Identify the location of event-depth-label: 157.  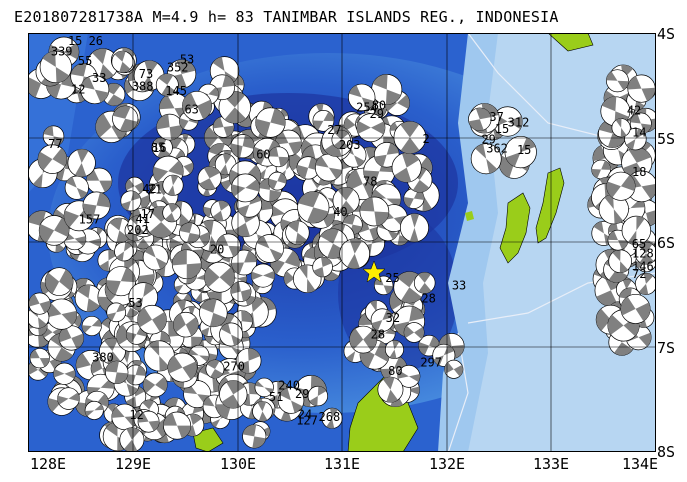
(90, 220).